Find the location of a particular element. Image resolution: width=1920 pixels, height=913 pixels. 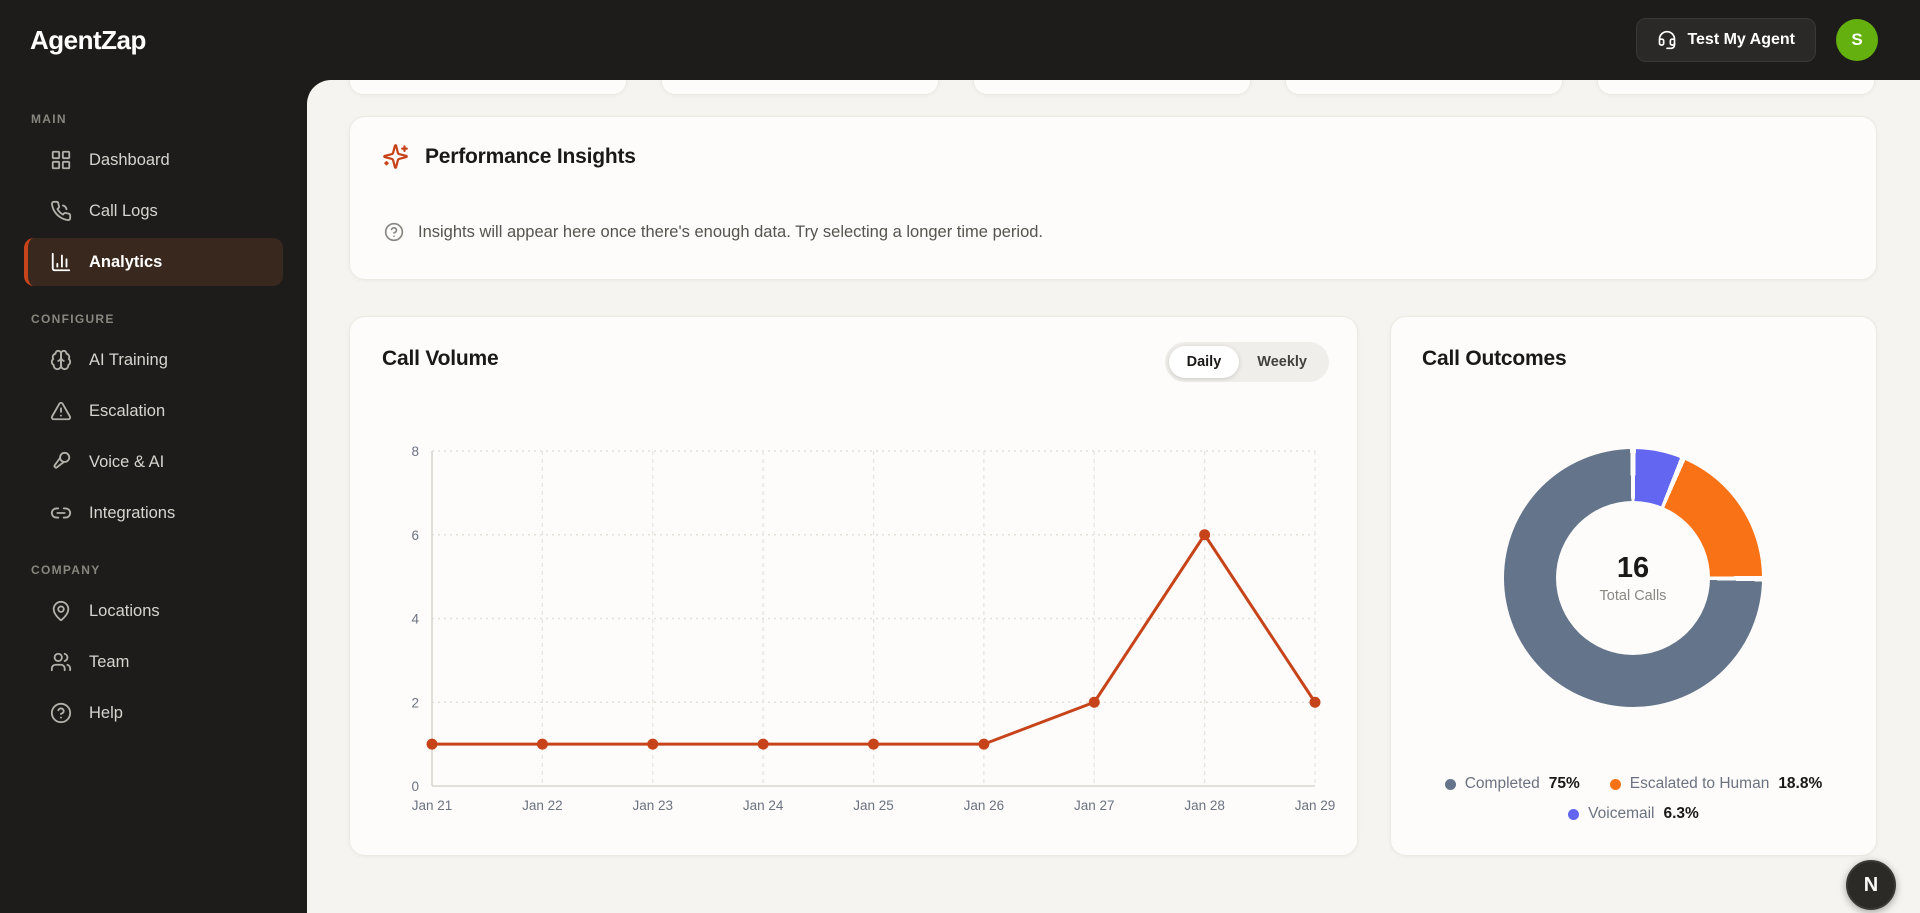

triangle-alert-icon is located at coordinates (61, 411).